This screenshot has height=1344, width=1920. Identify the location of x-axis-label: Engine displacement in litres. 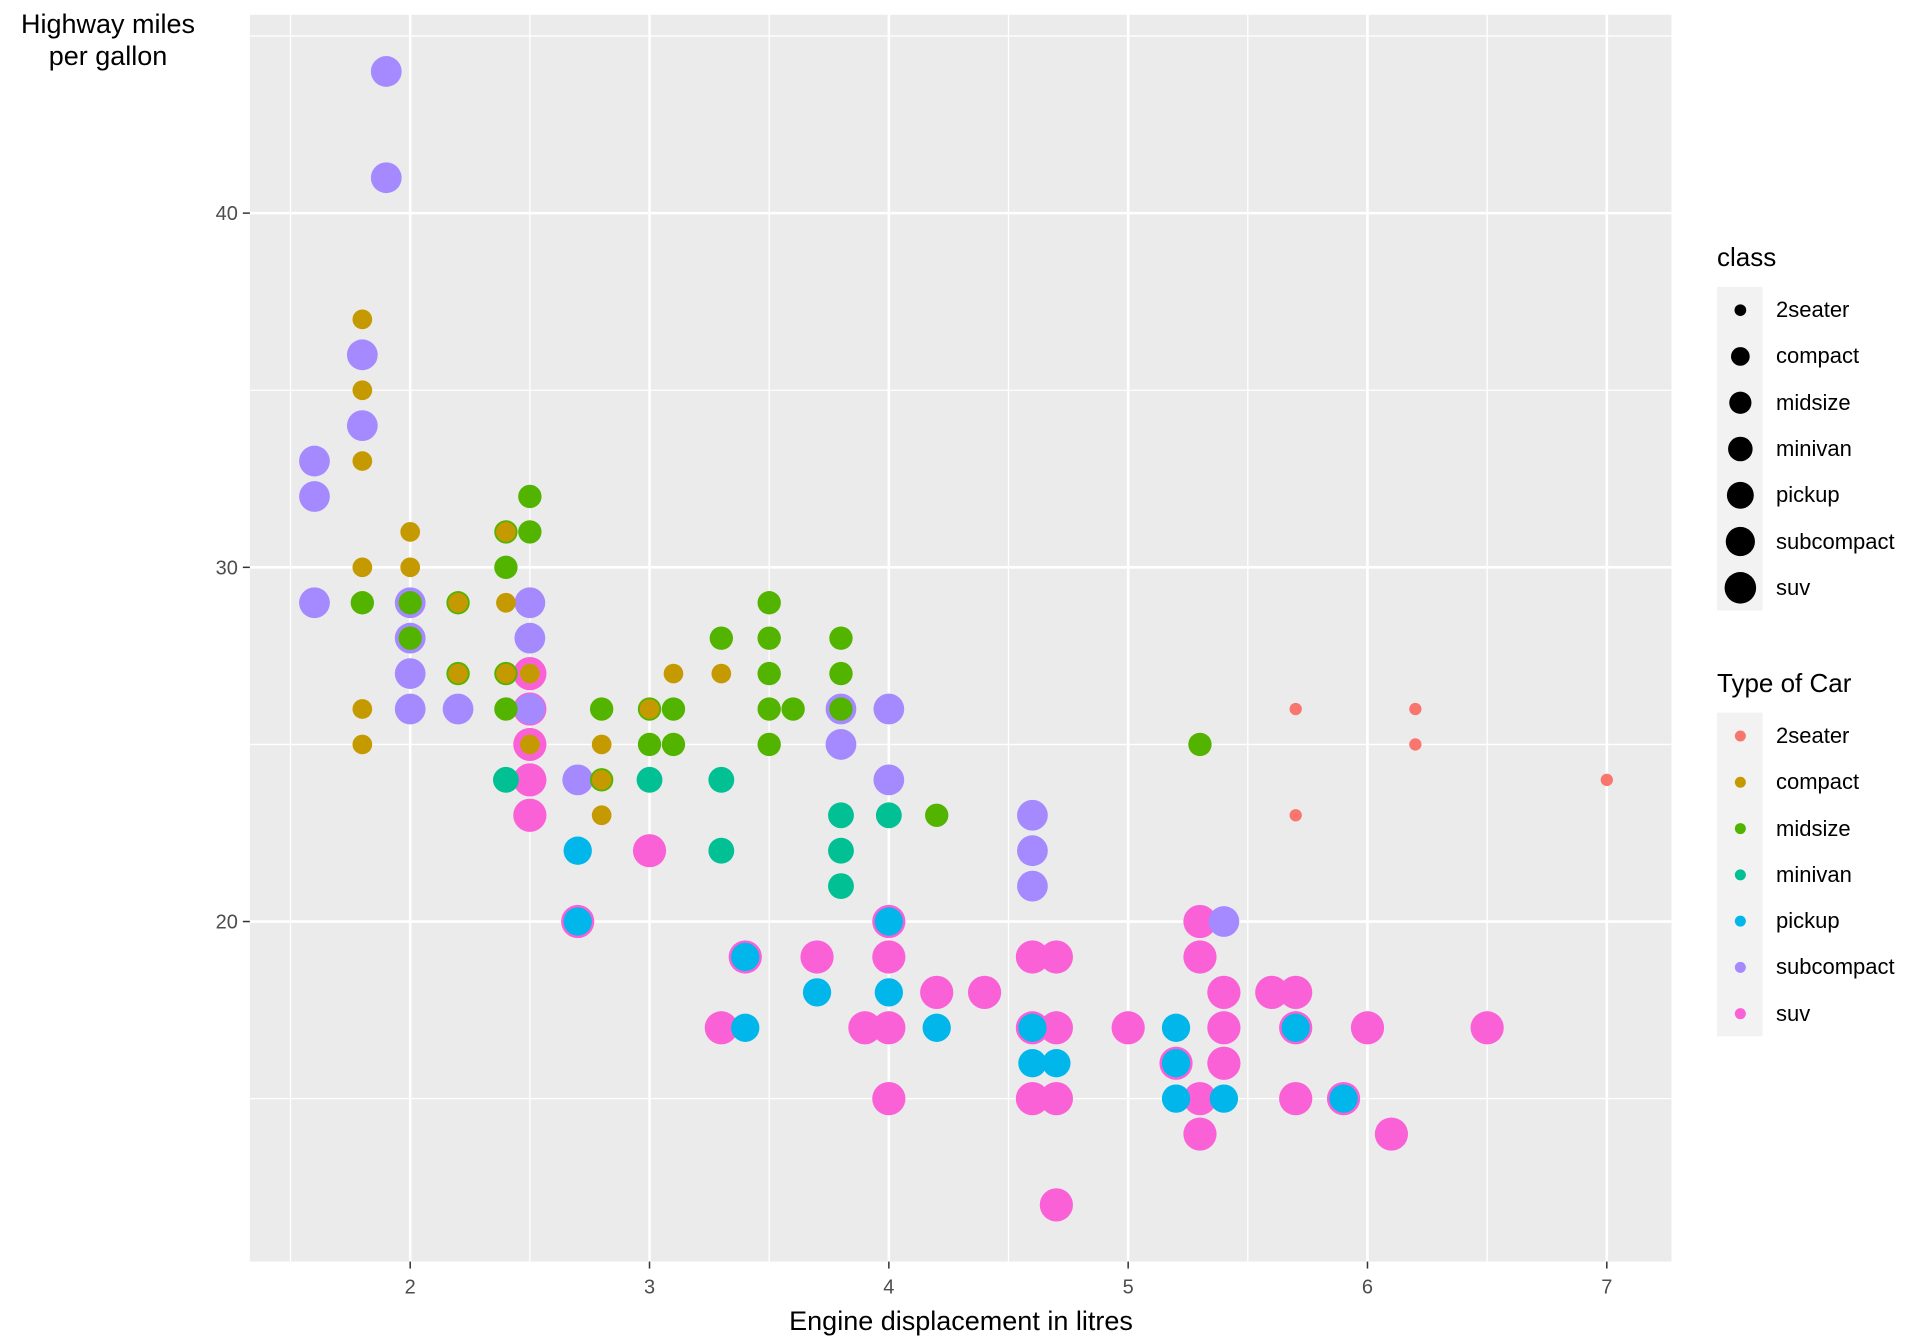
(961, 1321).